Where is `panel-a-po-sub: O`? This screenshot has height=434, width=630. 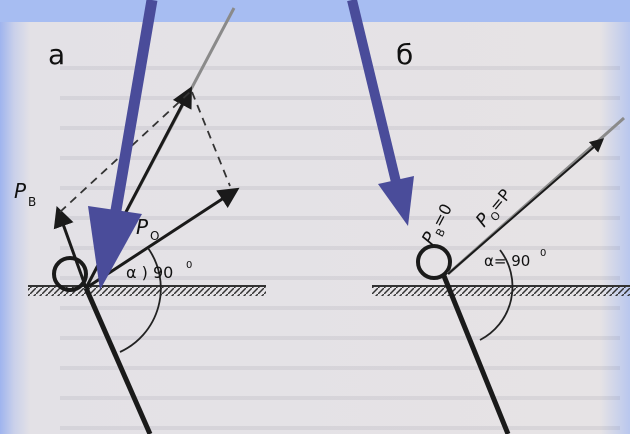
panel-a-po-sub: O is located at coordinates (154, 236).